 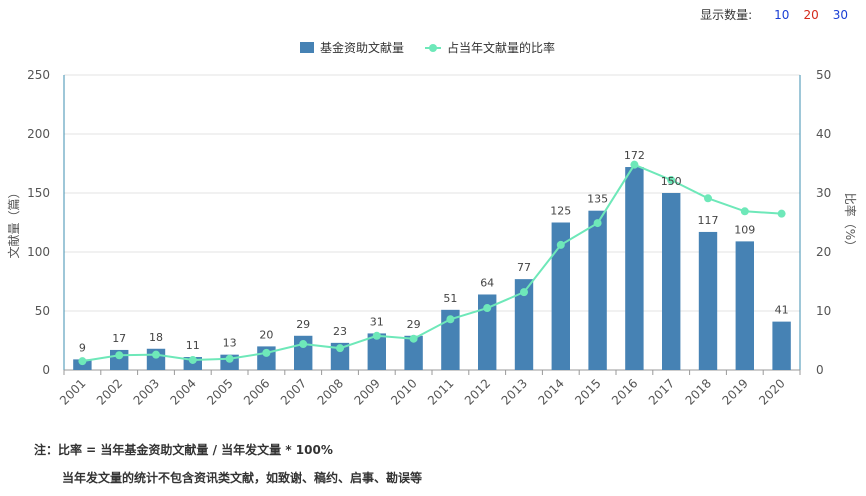 What do you see at coordinates (524, 267) in the screenshot?
I see `bar-data-label: 77` at bounding box center [524, 267].